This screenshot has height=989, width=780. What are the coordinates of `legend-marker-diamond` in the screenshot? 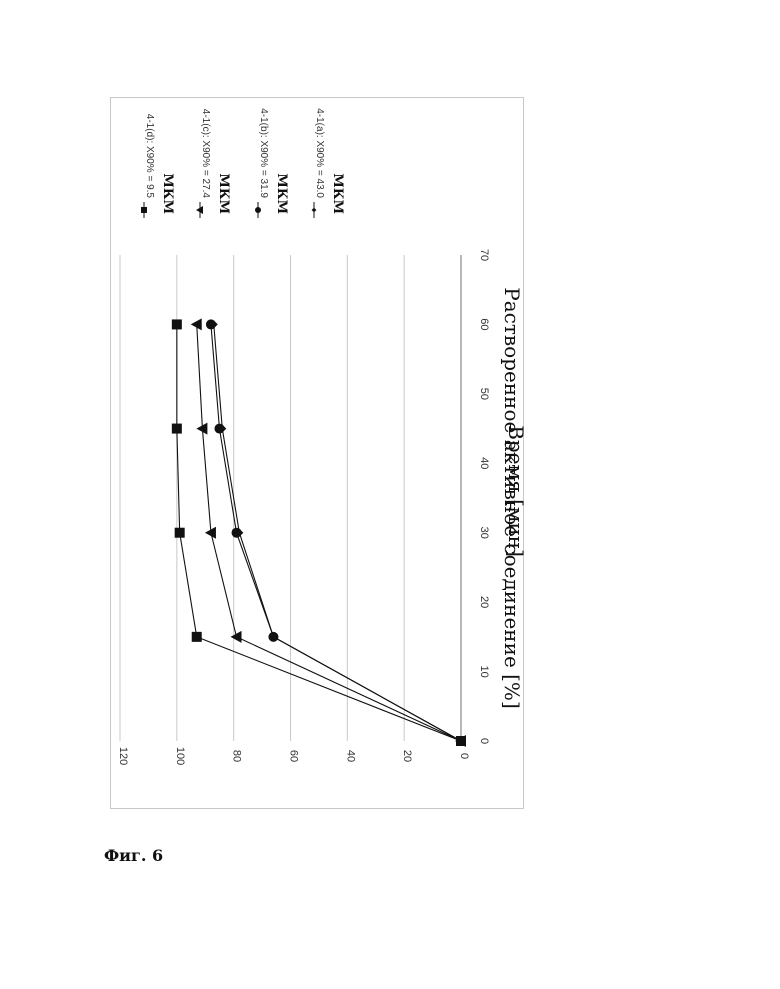 It's located at (314, 210).